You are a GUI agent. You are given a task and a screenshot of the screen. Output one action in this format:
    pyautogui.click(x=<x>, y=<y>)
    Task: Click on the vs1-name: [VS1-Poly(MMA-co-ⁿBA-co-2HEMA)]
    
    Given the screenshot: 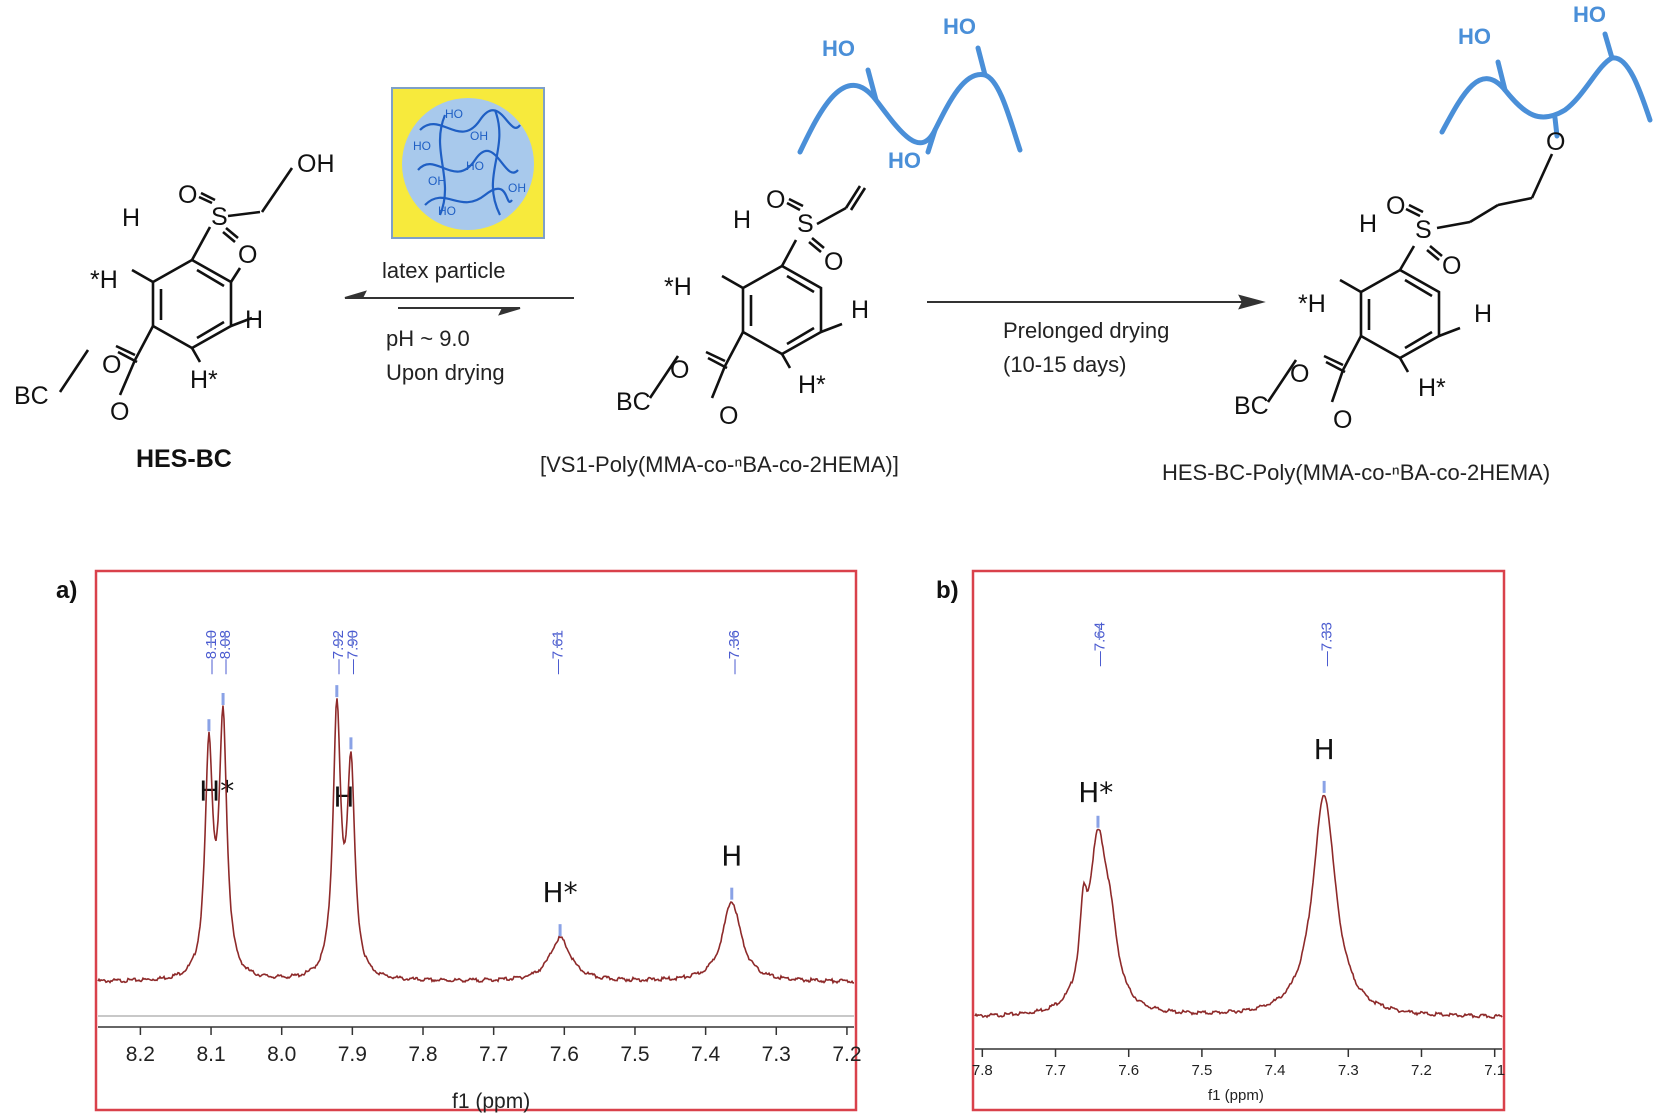 What is the action you would take?
    pyautogui.click(x=719, y=464)
    